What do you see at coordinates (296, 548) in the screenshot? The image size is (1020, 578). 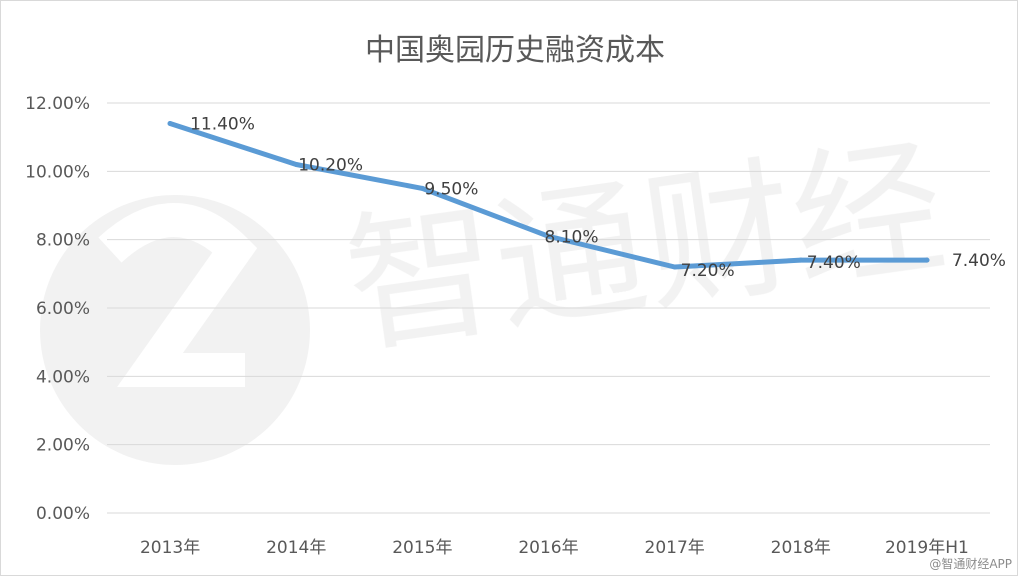 I see `x-tick-label: 2014年` at bounding box center [296, 548].